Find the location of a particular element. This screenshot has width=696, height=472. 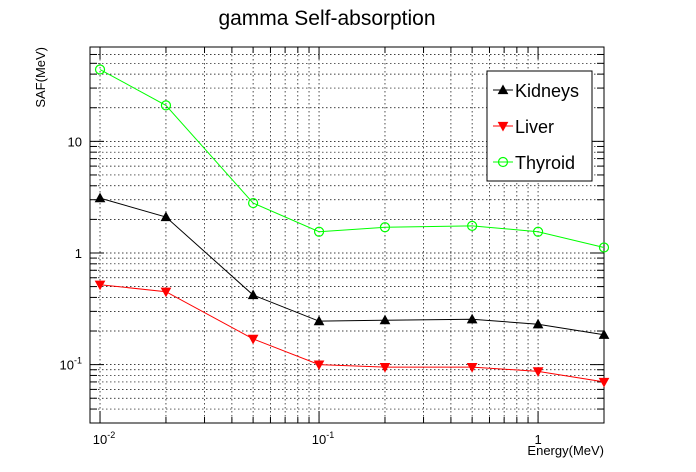

legend-label: Thyroid is located at coordinates (545, 163).